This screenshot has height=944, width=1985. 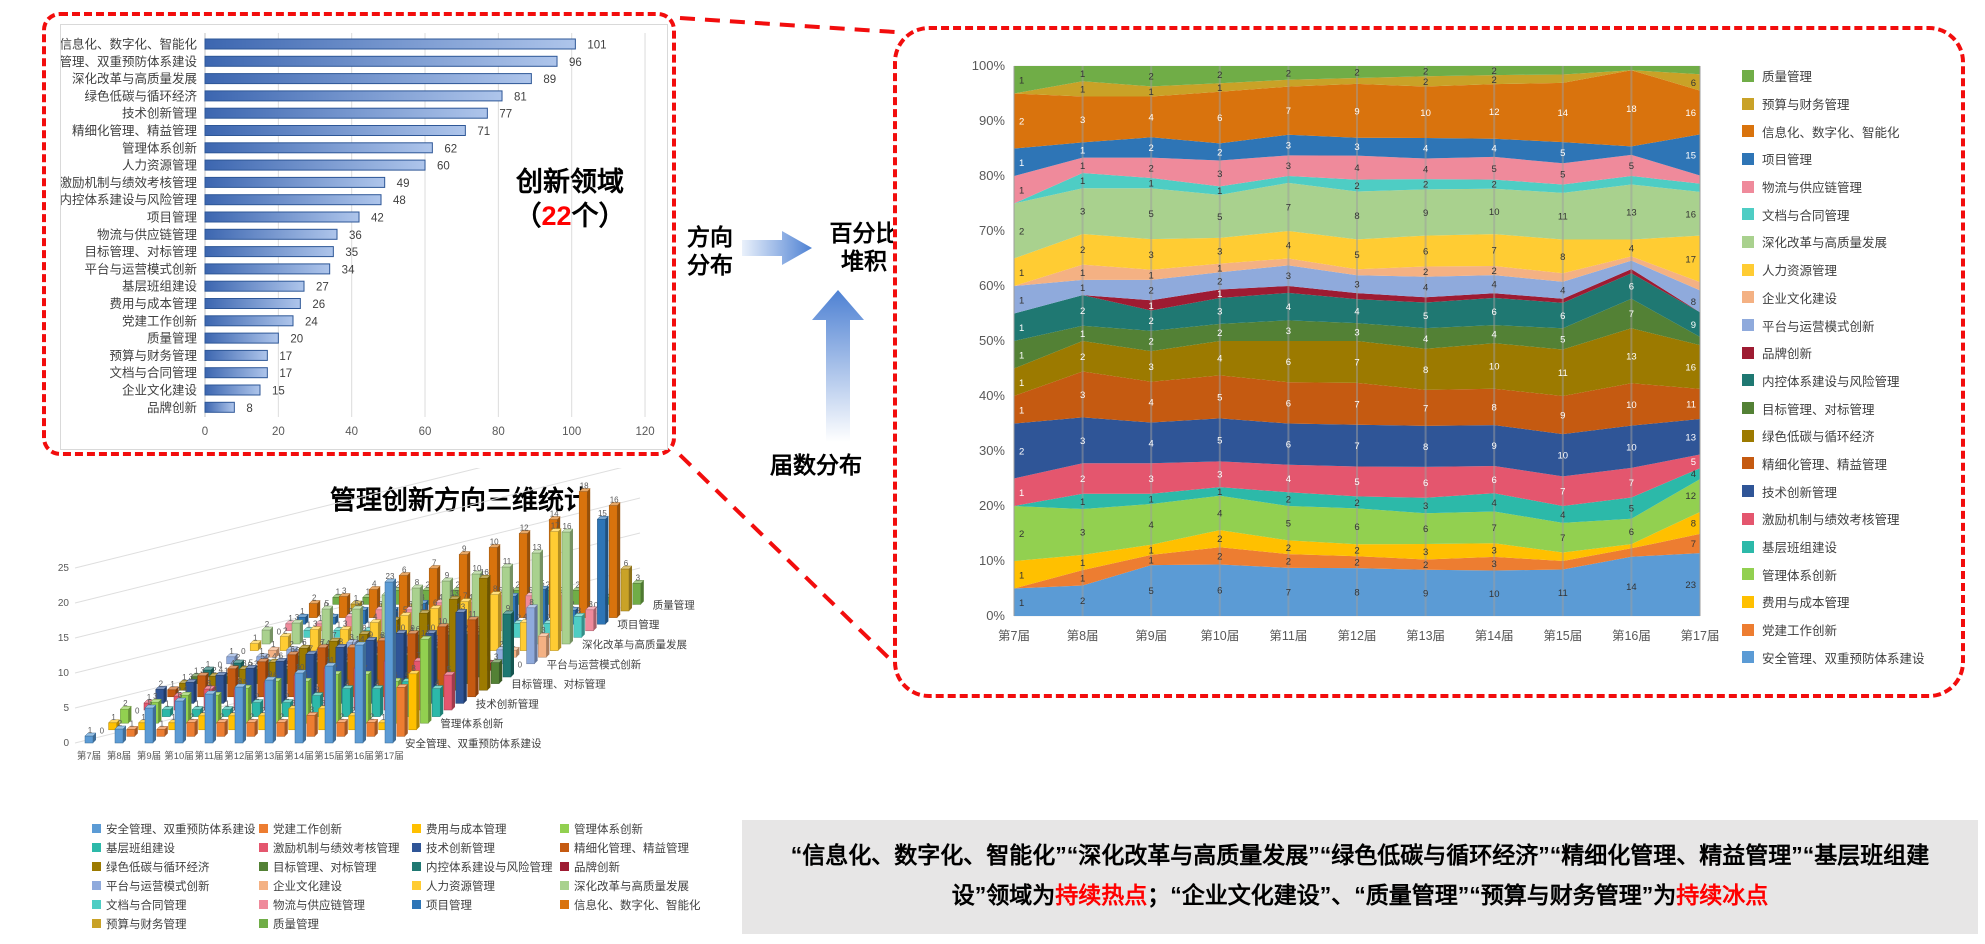 I want to click on legend-label: 精细化管理、精益管理, so click(x=1825, y=464).